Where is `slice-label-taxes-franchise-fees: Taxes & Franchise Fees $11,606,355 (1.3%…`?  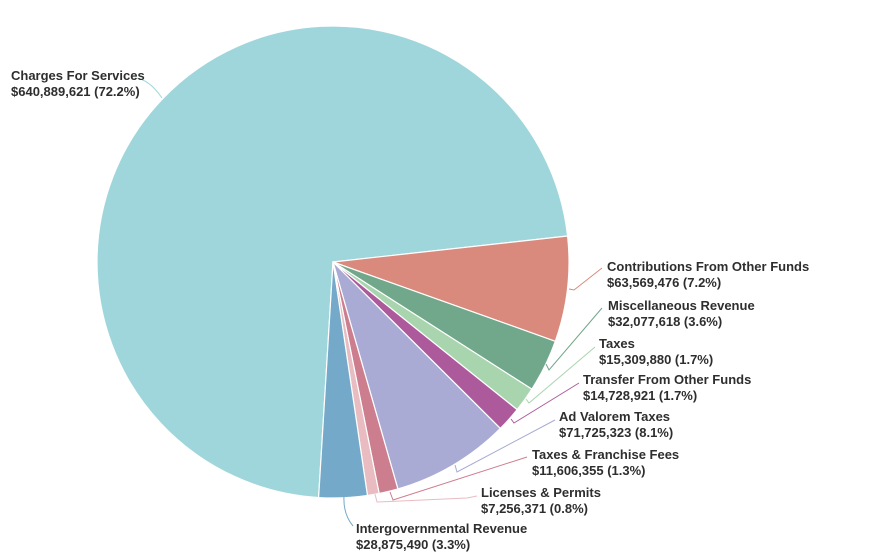 slice-label-taxes-franchise-fees: Taxes & Franchise Fees $11,606,355 (1.3%… is located at coordinates (605, 463).